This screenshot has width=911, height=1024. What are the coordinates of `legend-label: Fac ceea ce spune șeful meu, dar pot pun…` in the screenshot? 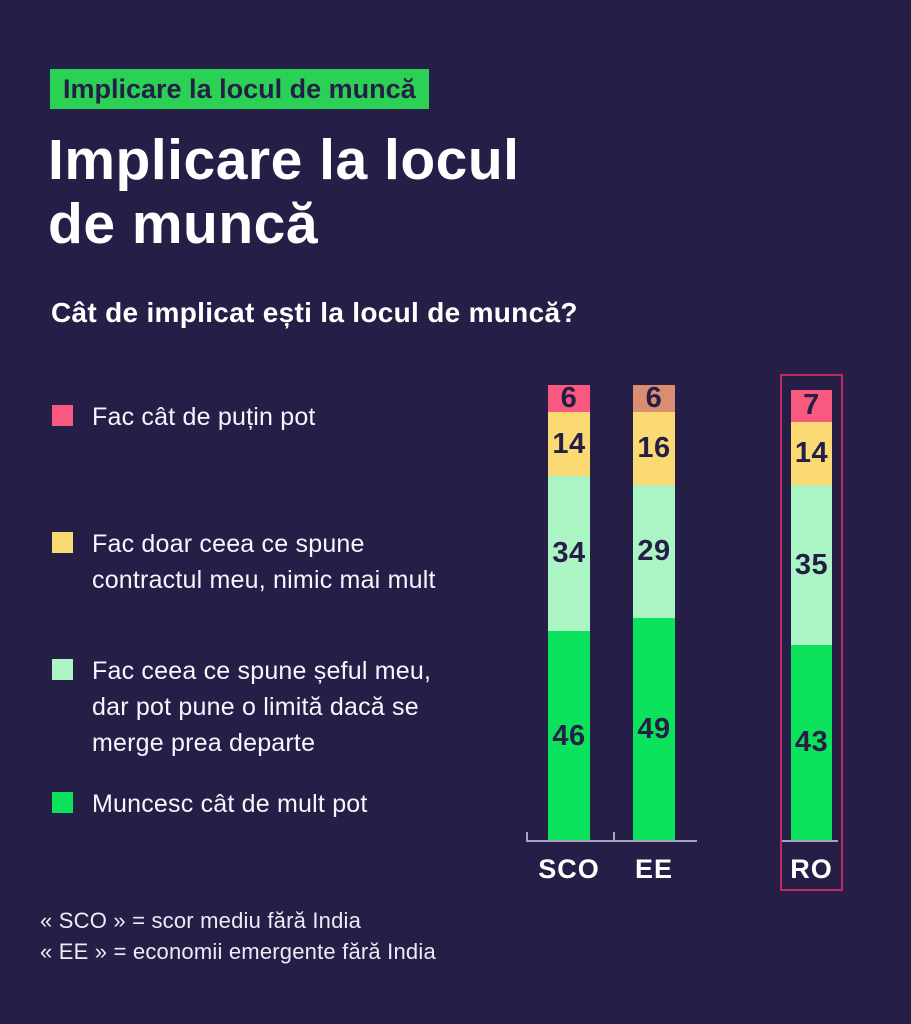 It's located at (262, 707).